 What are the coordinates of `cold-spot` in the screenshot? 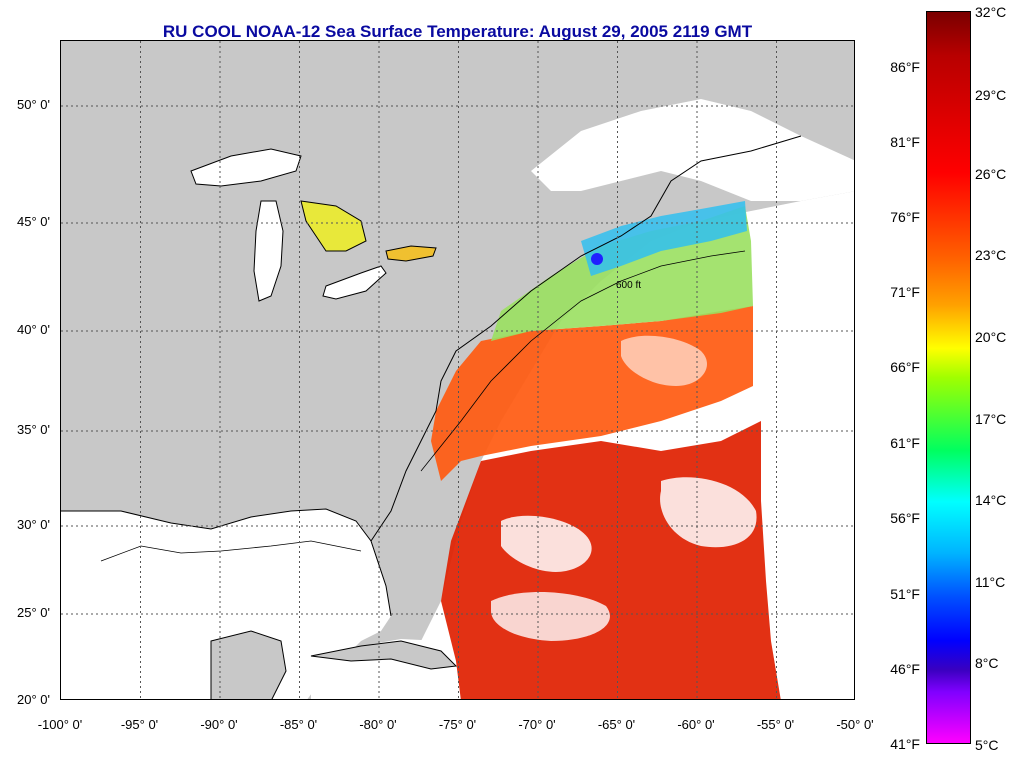 It's located at (597, 259).